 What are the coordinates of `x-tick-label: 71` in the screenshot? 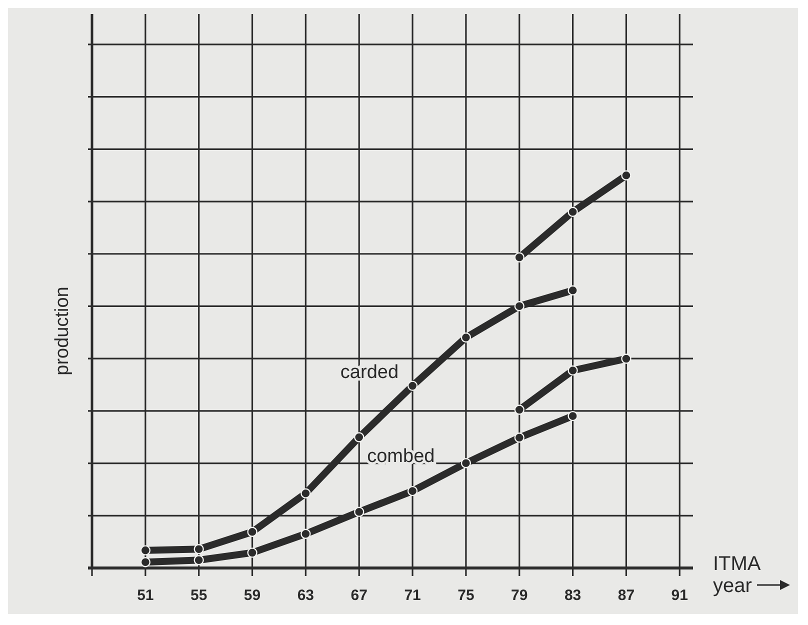 It's located at (412, 595).